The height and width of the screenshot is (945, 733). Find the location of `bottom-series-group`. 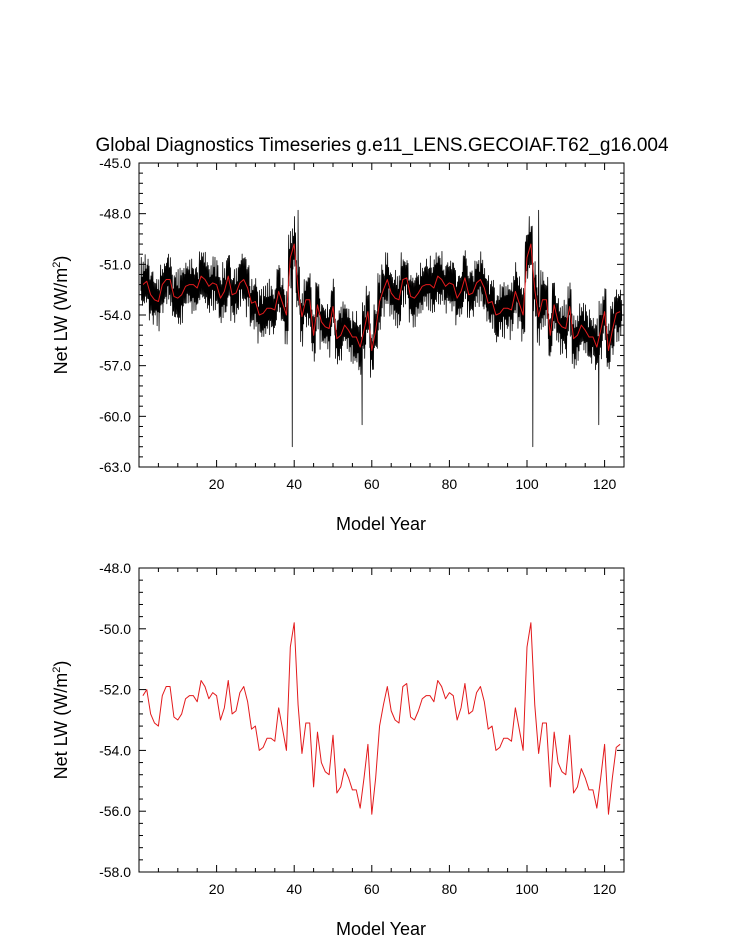

bottom-series-group is located at coordinates (381, 718).